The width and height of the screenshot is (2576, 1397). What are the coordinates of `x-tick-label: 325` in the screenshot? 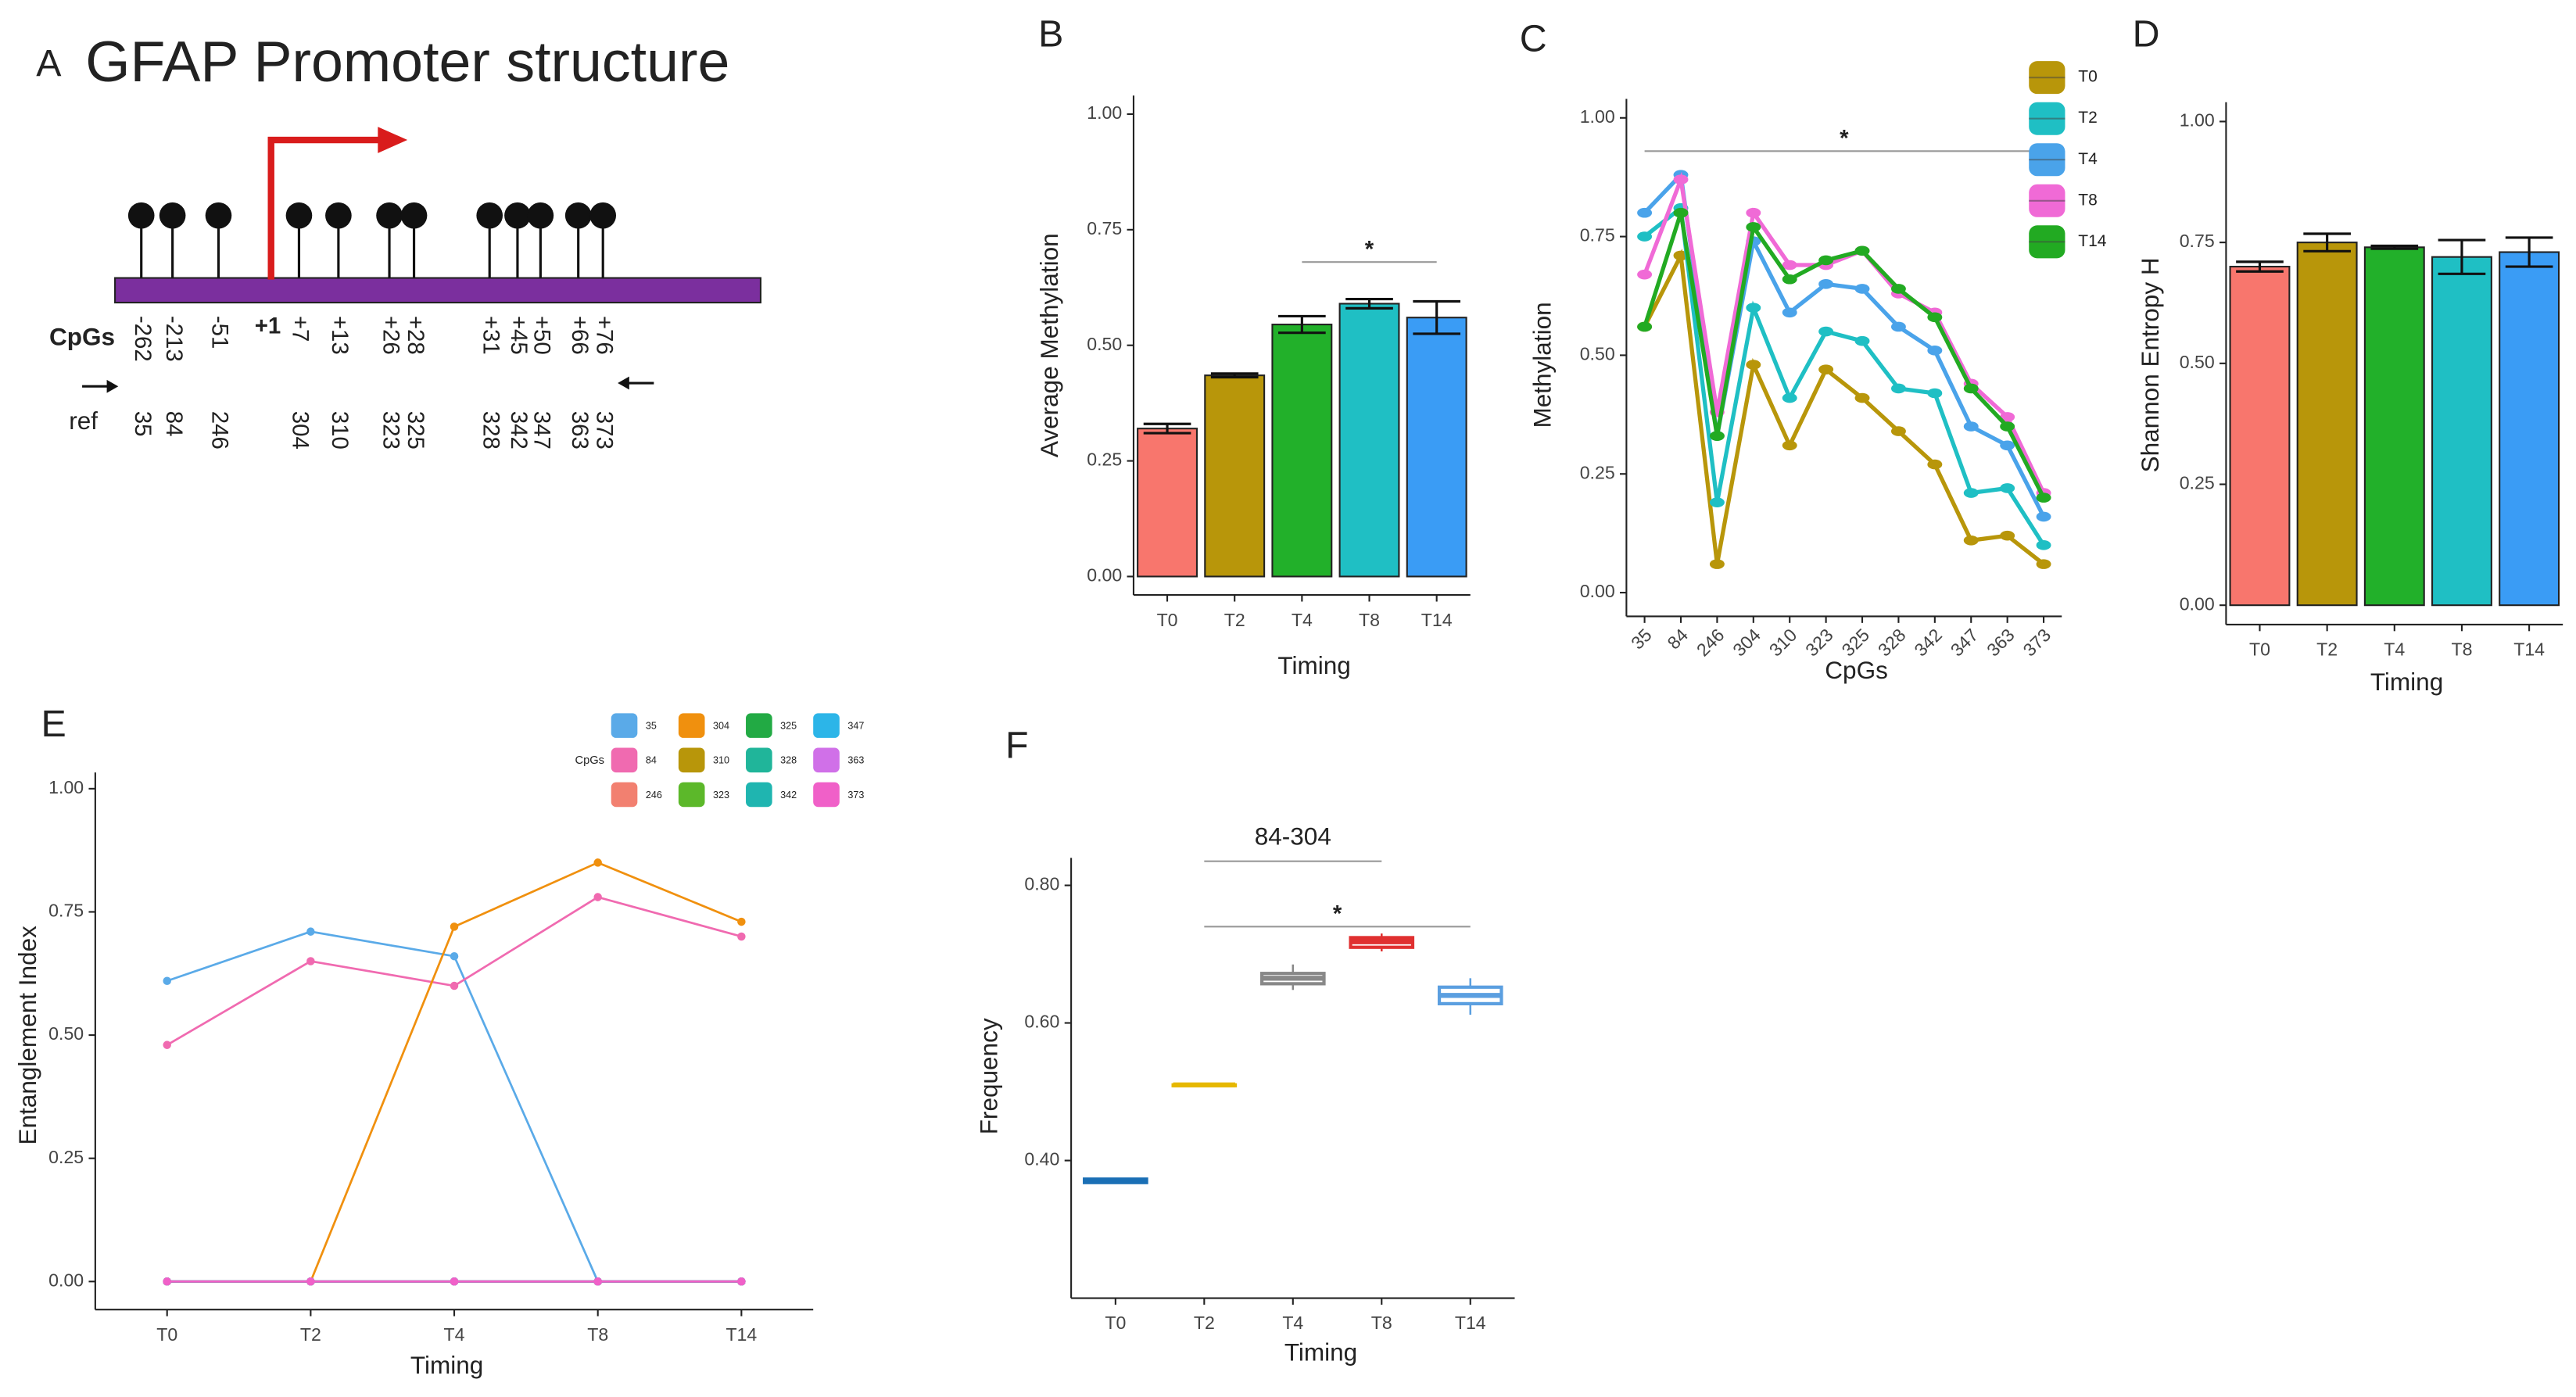 It's located at (1856, 643).